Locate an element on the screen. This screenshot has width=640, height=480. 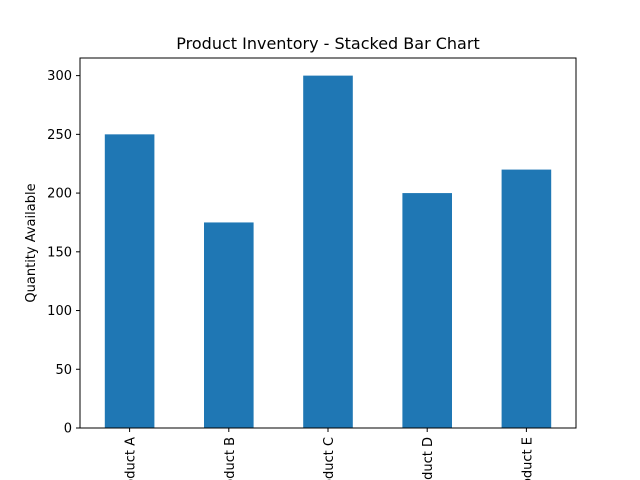
chart-title: Product Inventory - Stacked Bar Chart is located at coordinates (327, 43).